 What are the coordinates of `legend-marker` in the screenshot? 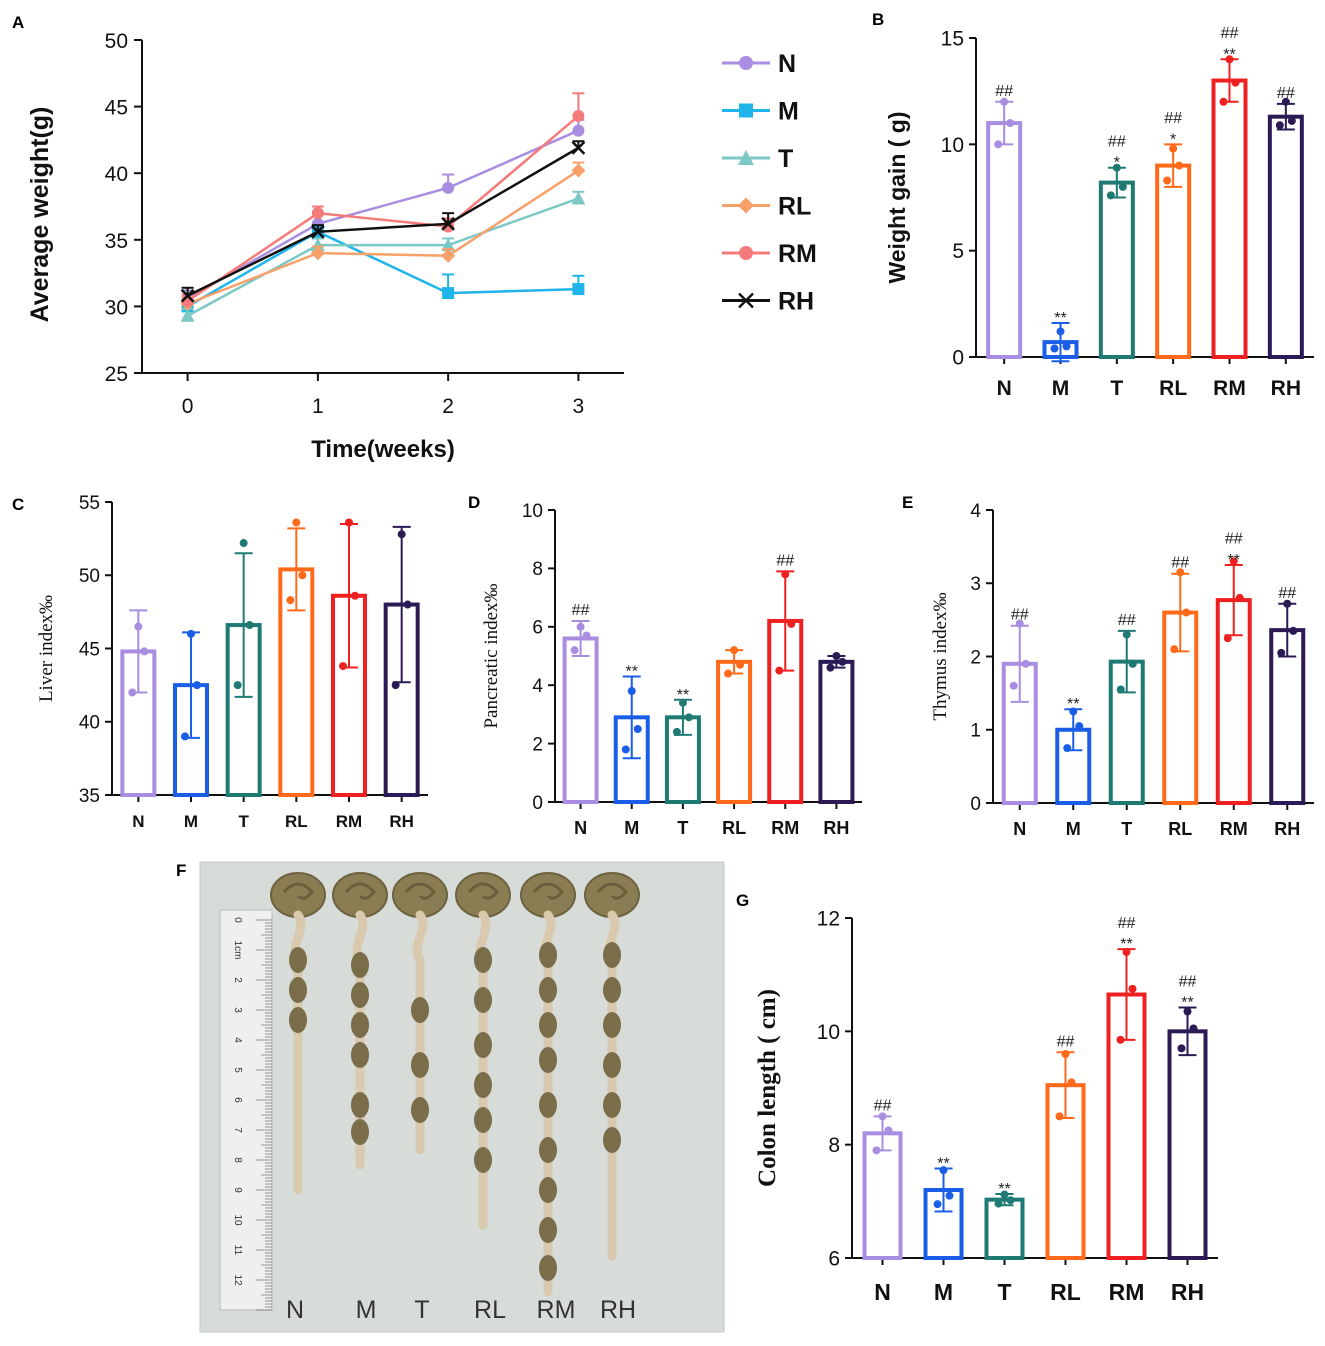 It's located at (746, 205).